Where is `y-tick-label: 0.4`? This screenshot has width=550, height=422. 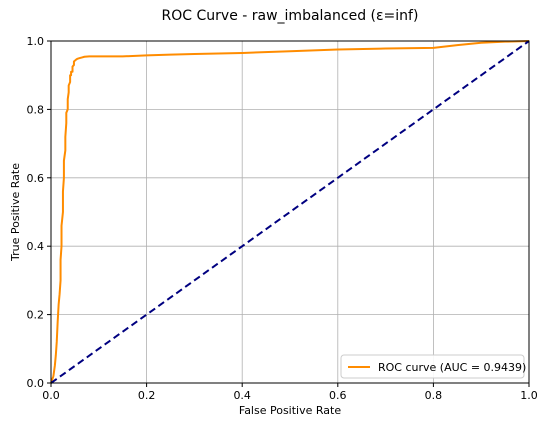 y-tick-label: 0.4 is located at coordinates (36, 246).